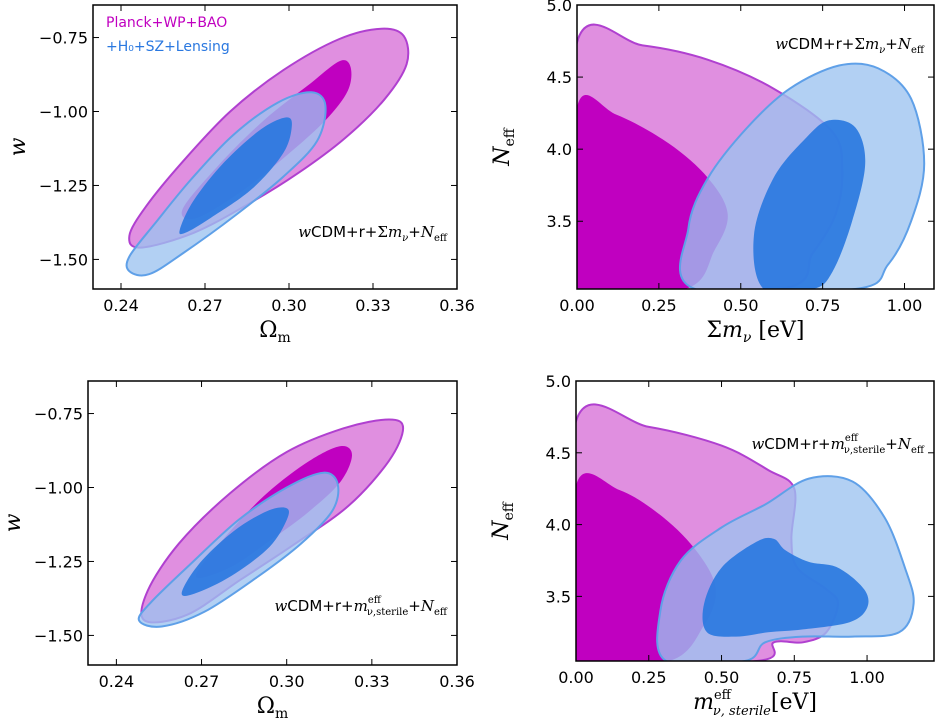 This screenshot has width=939, height=724. What do you see at coordinates (166, 23) in the screenshot?
I see `legend-planck: Planck+WP+BAO` at bounding box center [166, 23].